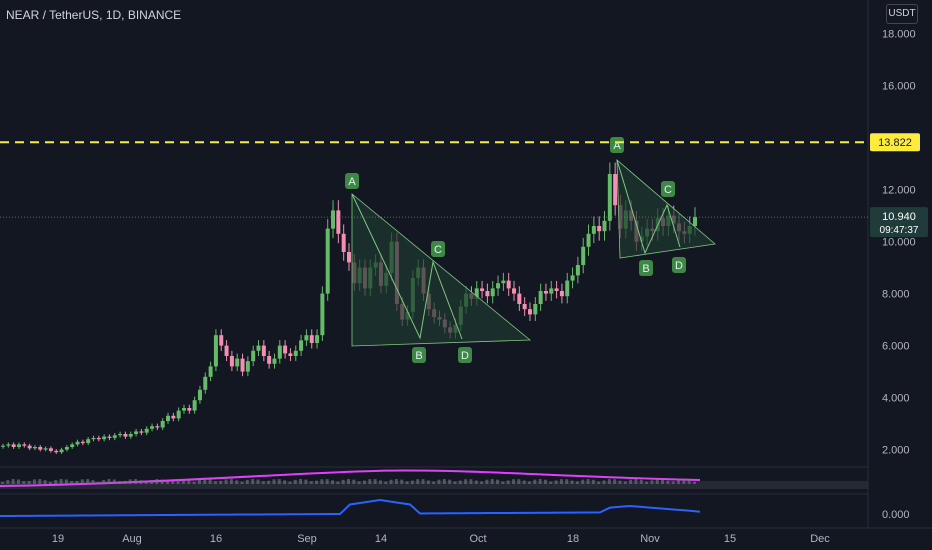  Describe the element at coordinates (899, 230) in the screenshot. I see `countdown-label: 09:47:37` at that location.